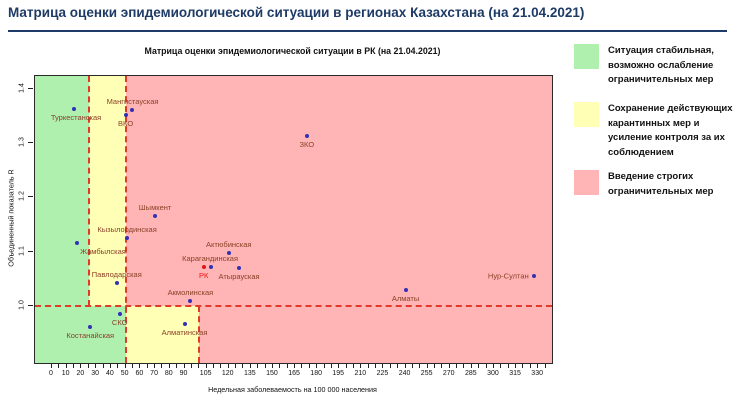  What do you see at coordinates (103, 251) in the screenshot?
I see `point-label: Жамбылская` at bounding box center [103, 251].